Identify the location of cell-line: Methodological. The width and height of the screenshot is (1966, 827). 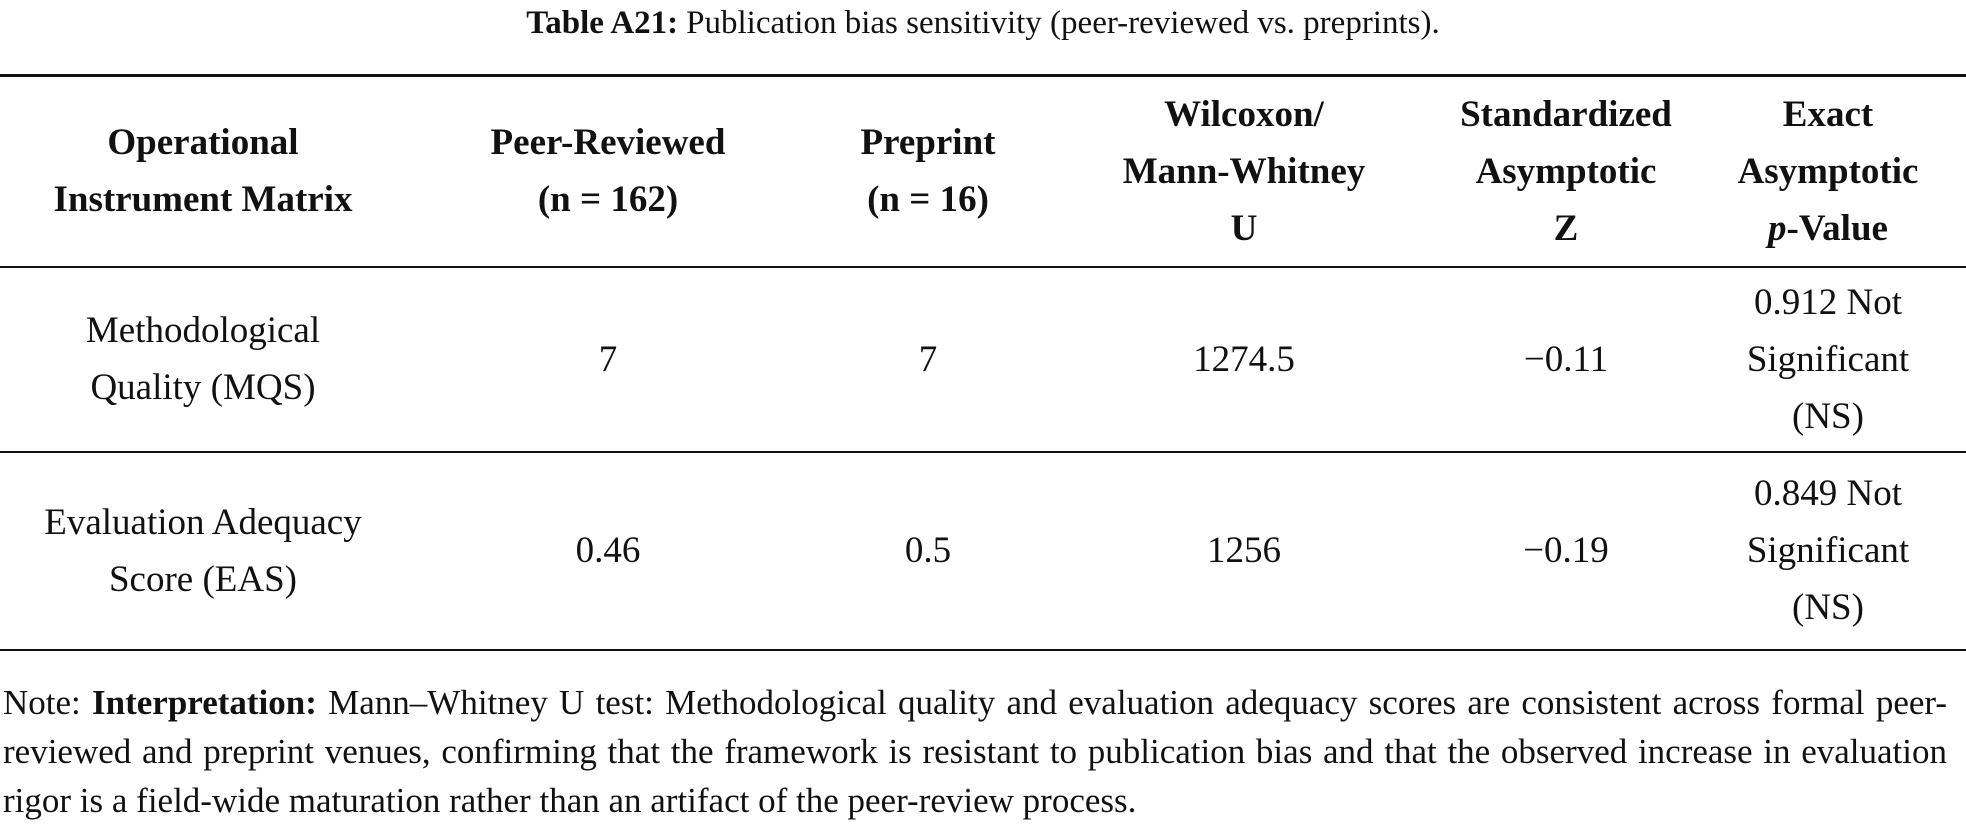
(203, 330).